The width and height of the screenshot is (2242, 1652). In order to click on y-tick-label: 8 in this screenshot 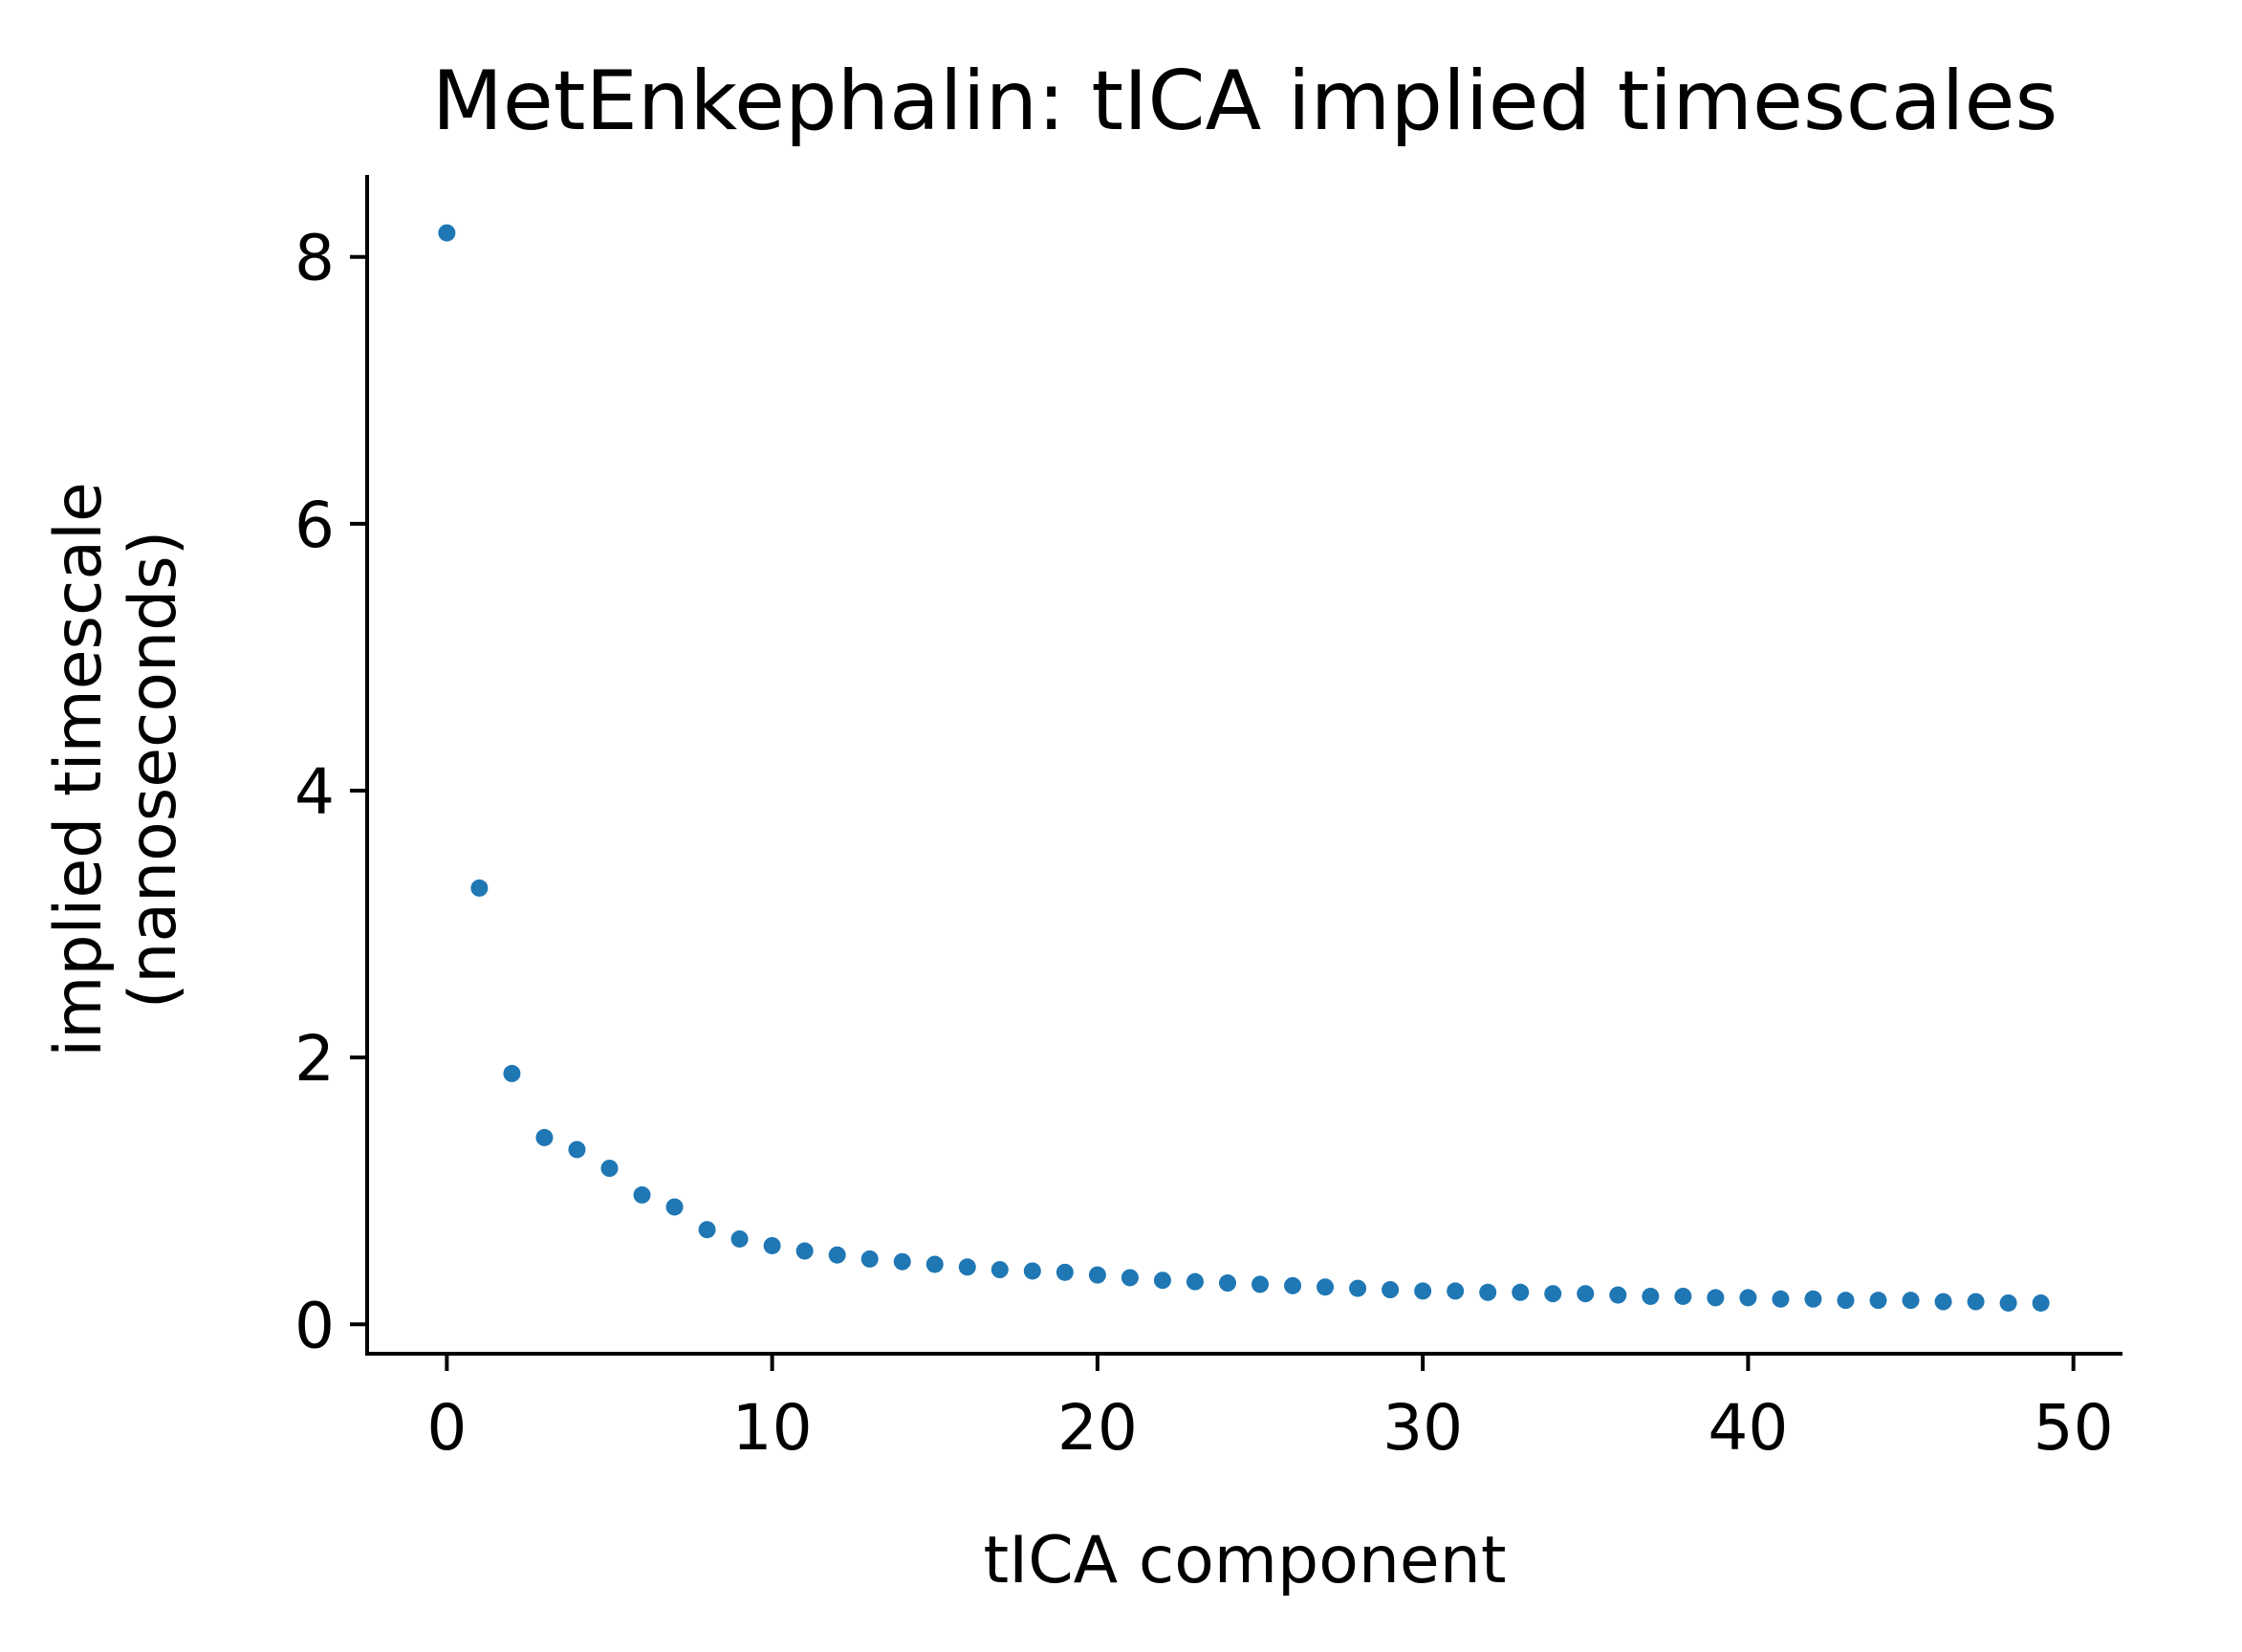, I will do `click(314, 258)`.